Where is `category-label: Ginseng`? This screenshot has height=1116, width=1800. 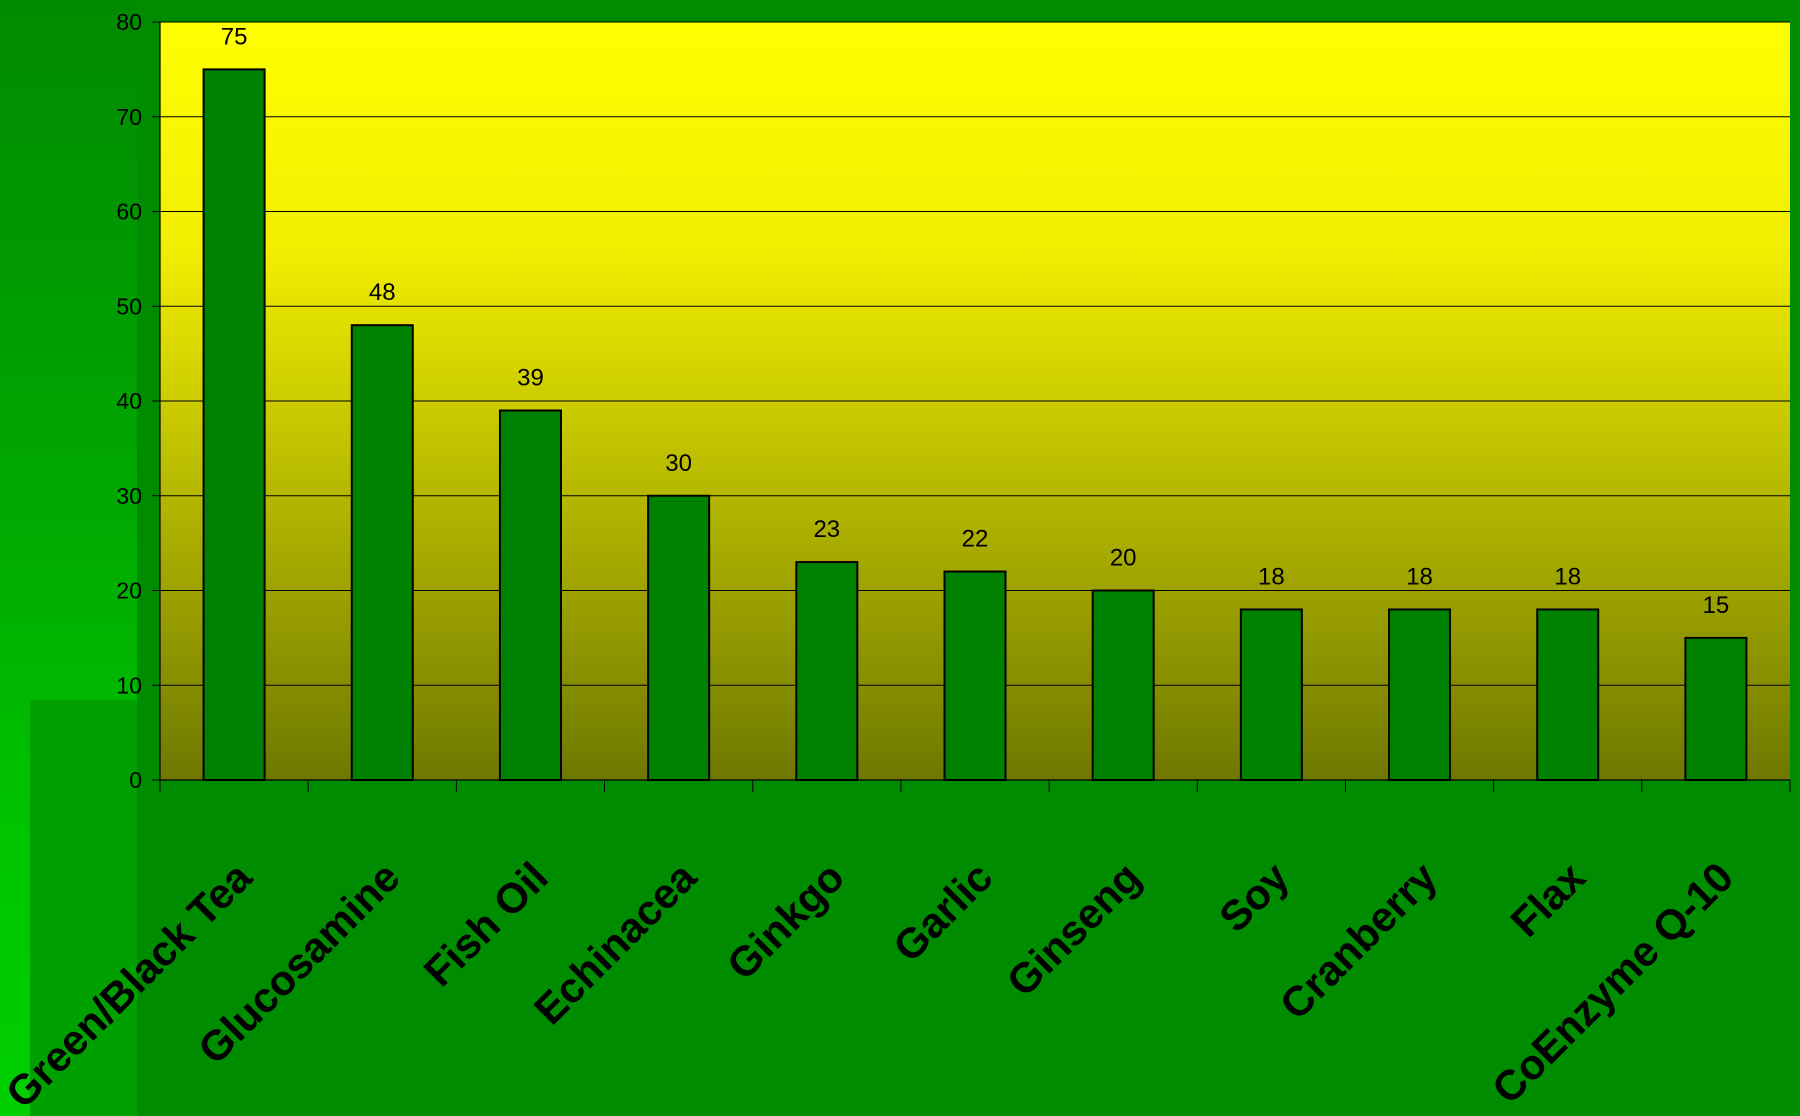
category-label: Ginseng is located at coordinates (1073, 929).